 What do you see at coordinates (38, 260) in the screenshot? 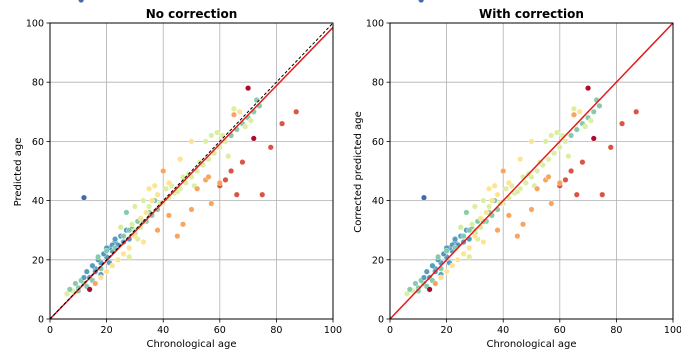
I see `y-tick-label: 20` at bounding box center [38, 260].